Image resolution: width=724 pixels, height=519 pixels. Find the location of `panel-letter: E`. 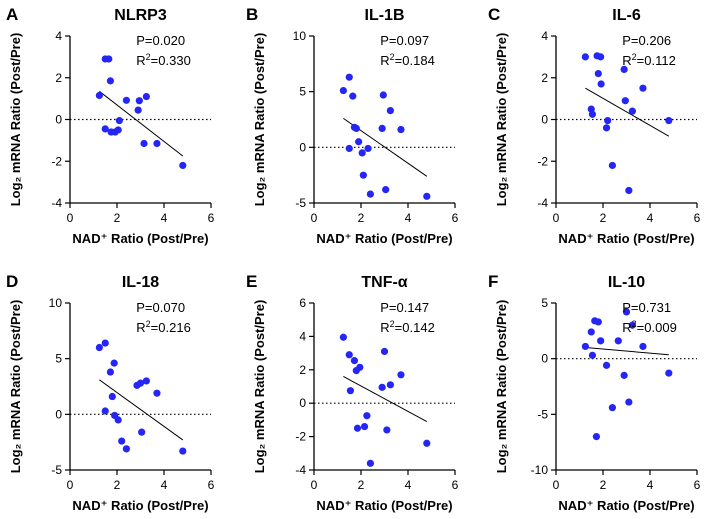

panel-letter: E is located at coordinates (251, 281).